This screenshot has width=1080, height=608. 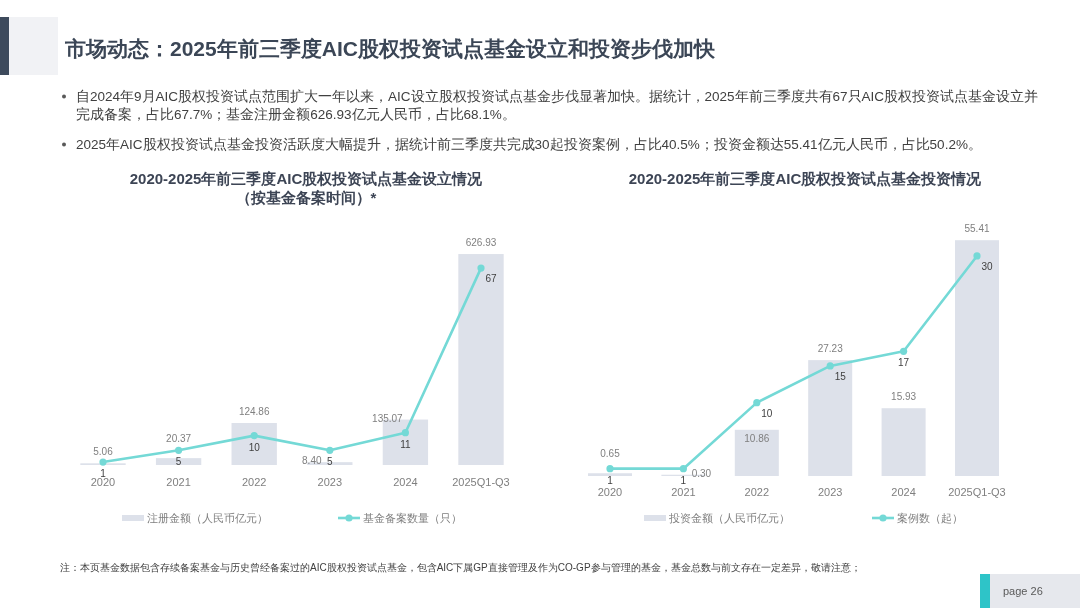 I want to click on data-label: 8.40, so click(x=312, y=461).